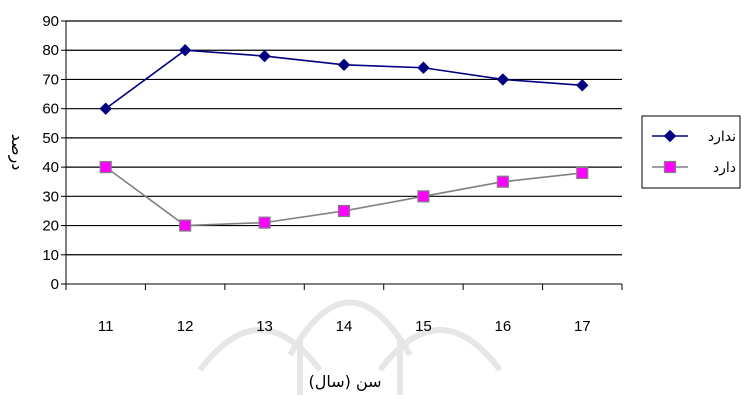 This screenshot has height=407, width=747. Describe the element at coordinates (50, 79) in the screenshot. I see `y-tick-label: 70` at that location.